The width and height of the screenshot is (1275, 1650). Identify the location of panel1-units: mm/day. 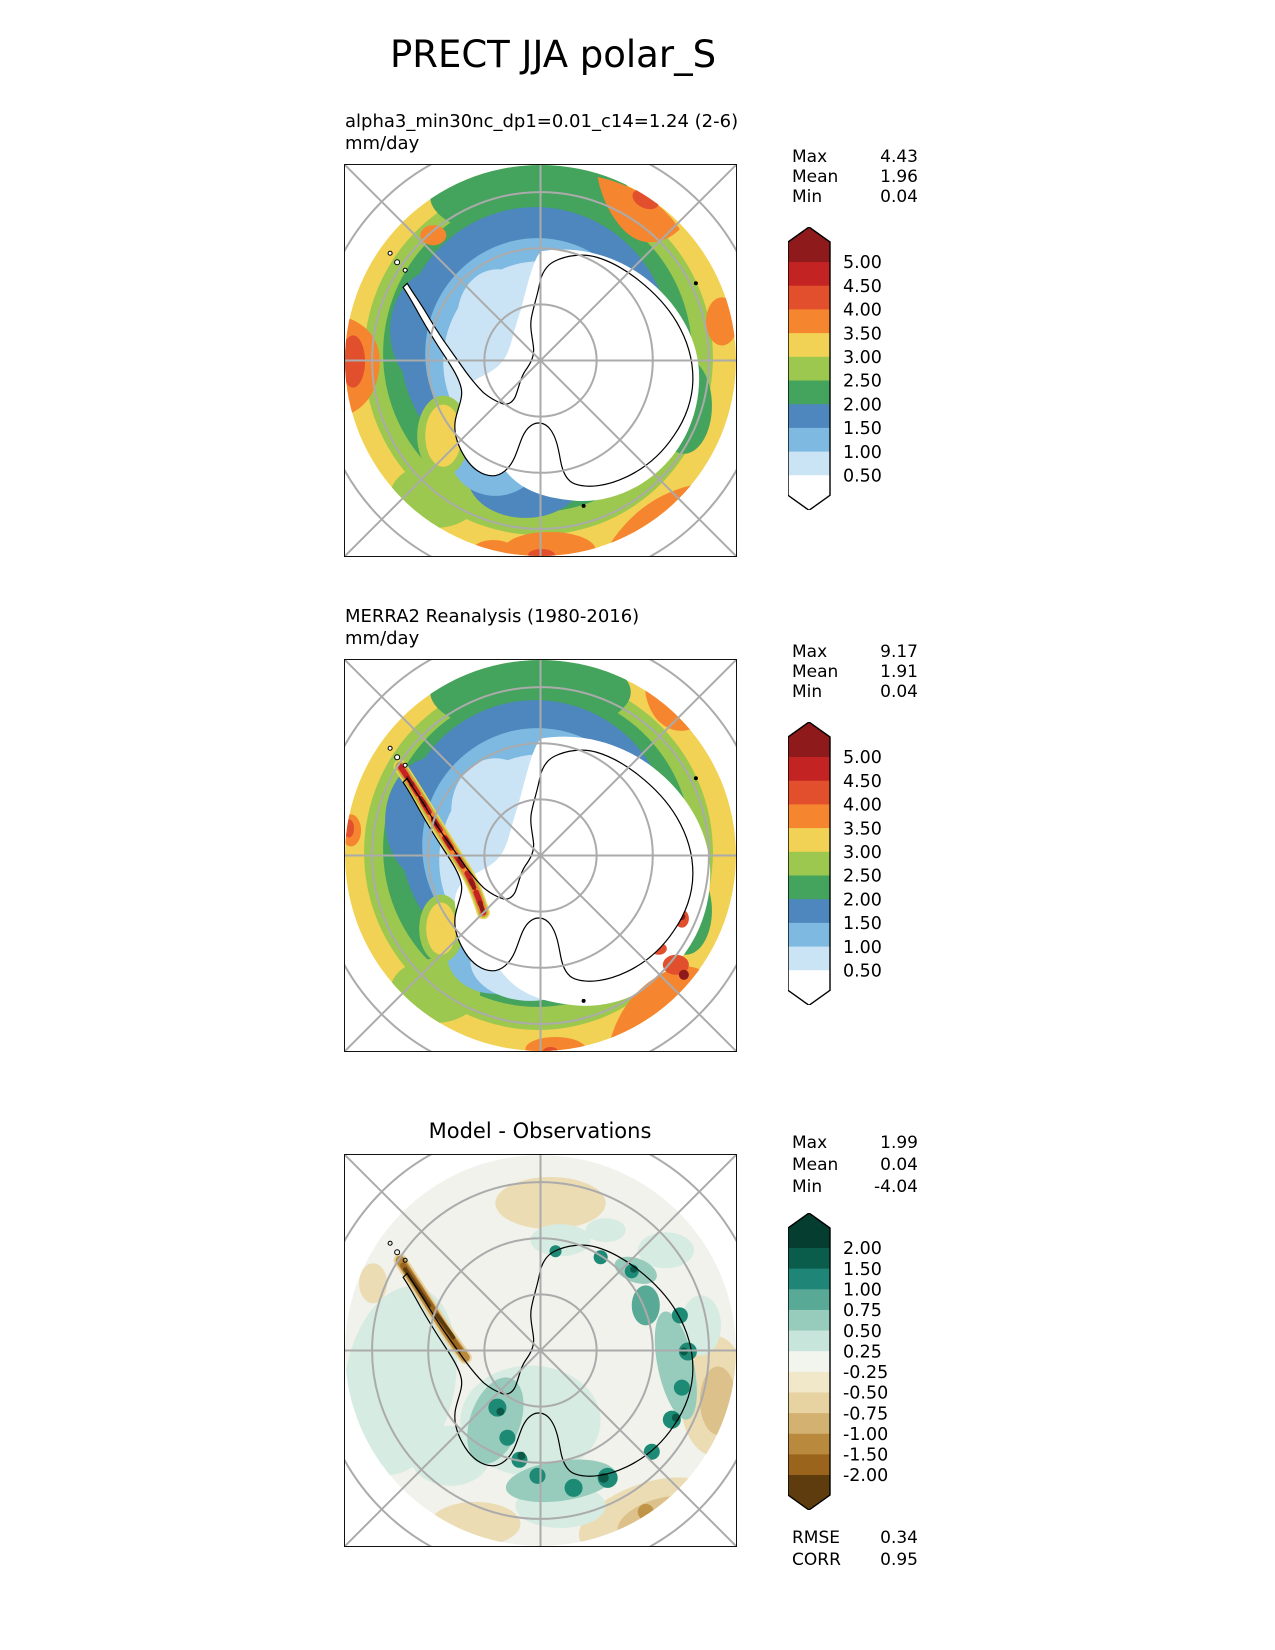
(382, 143).